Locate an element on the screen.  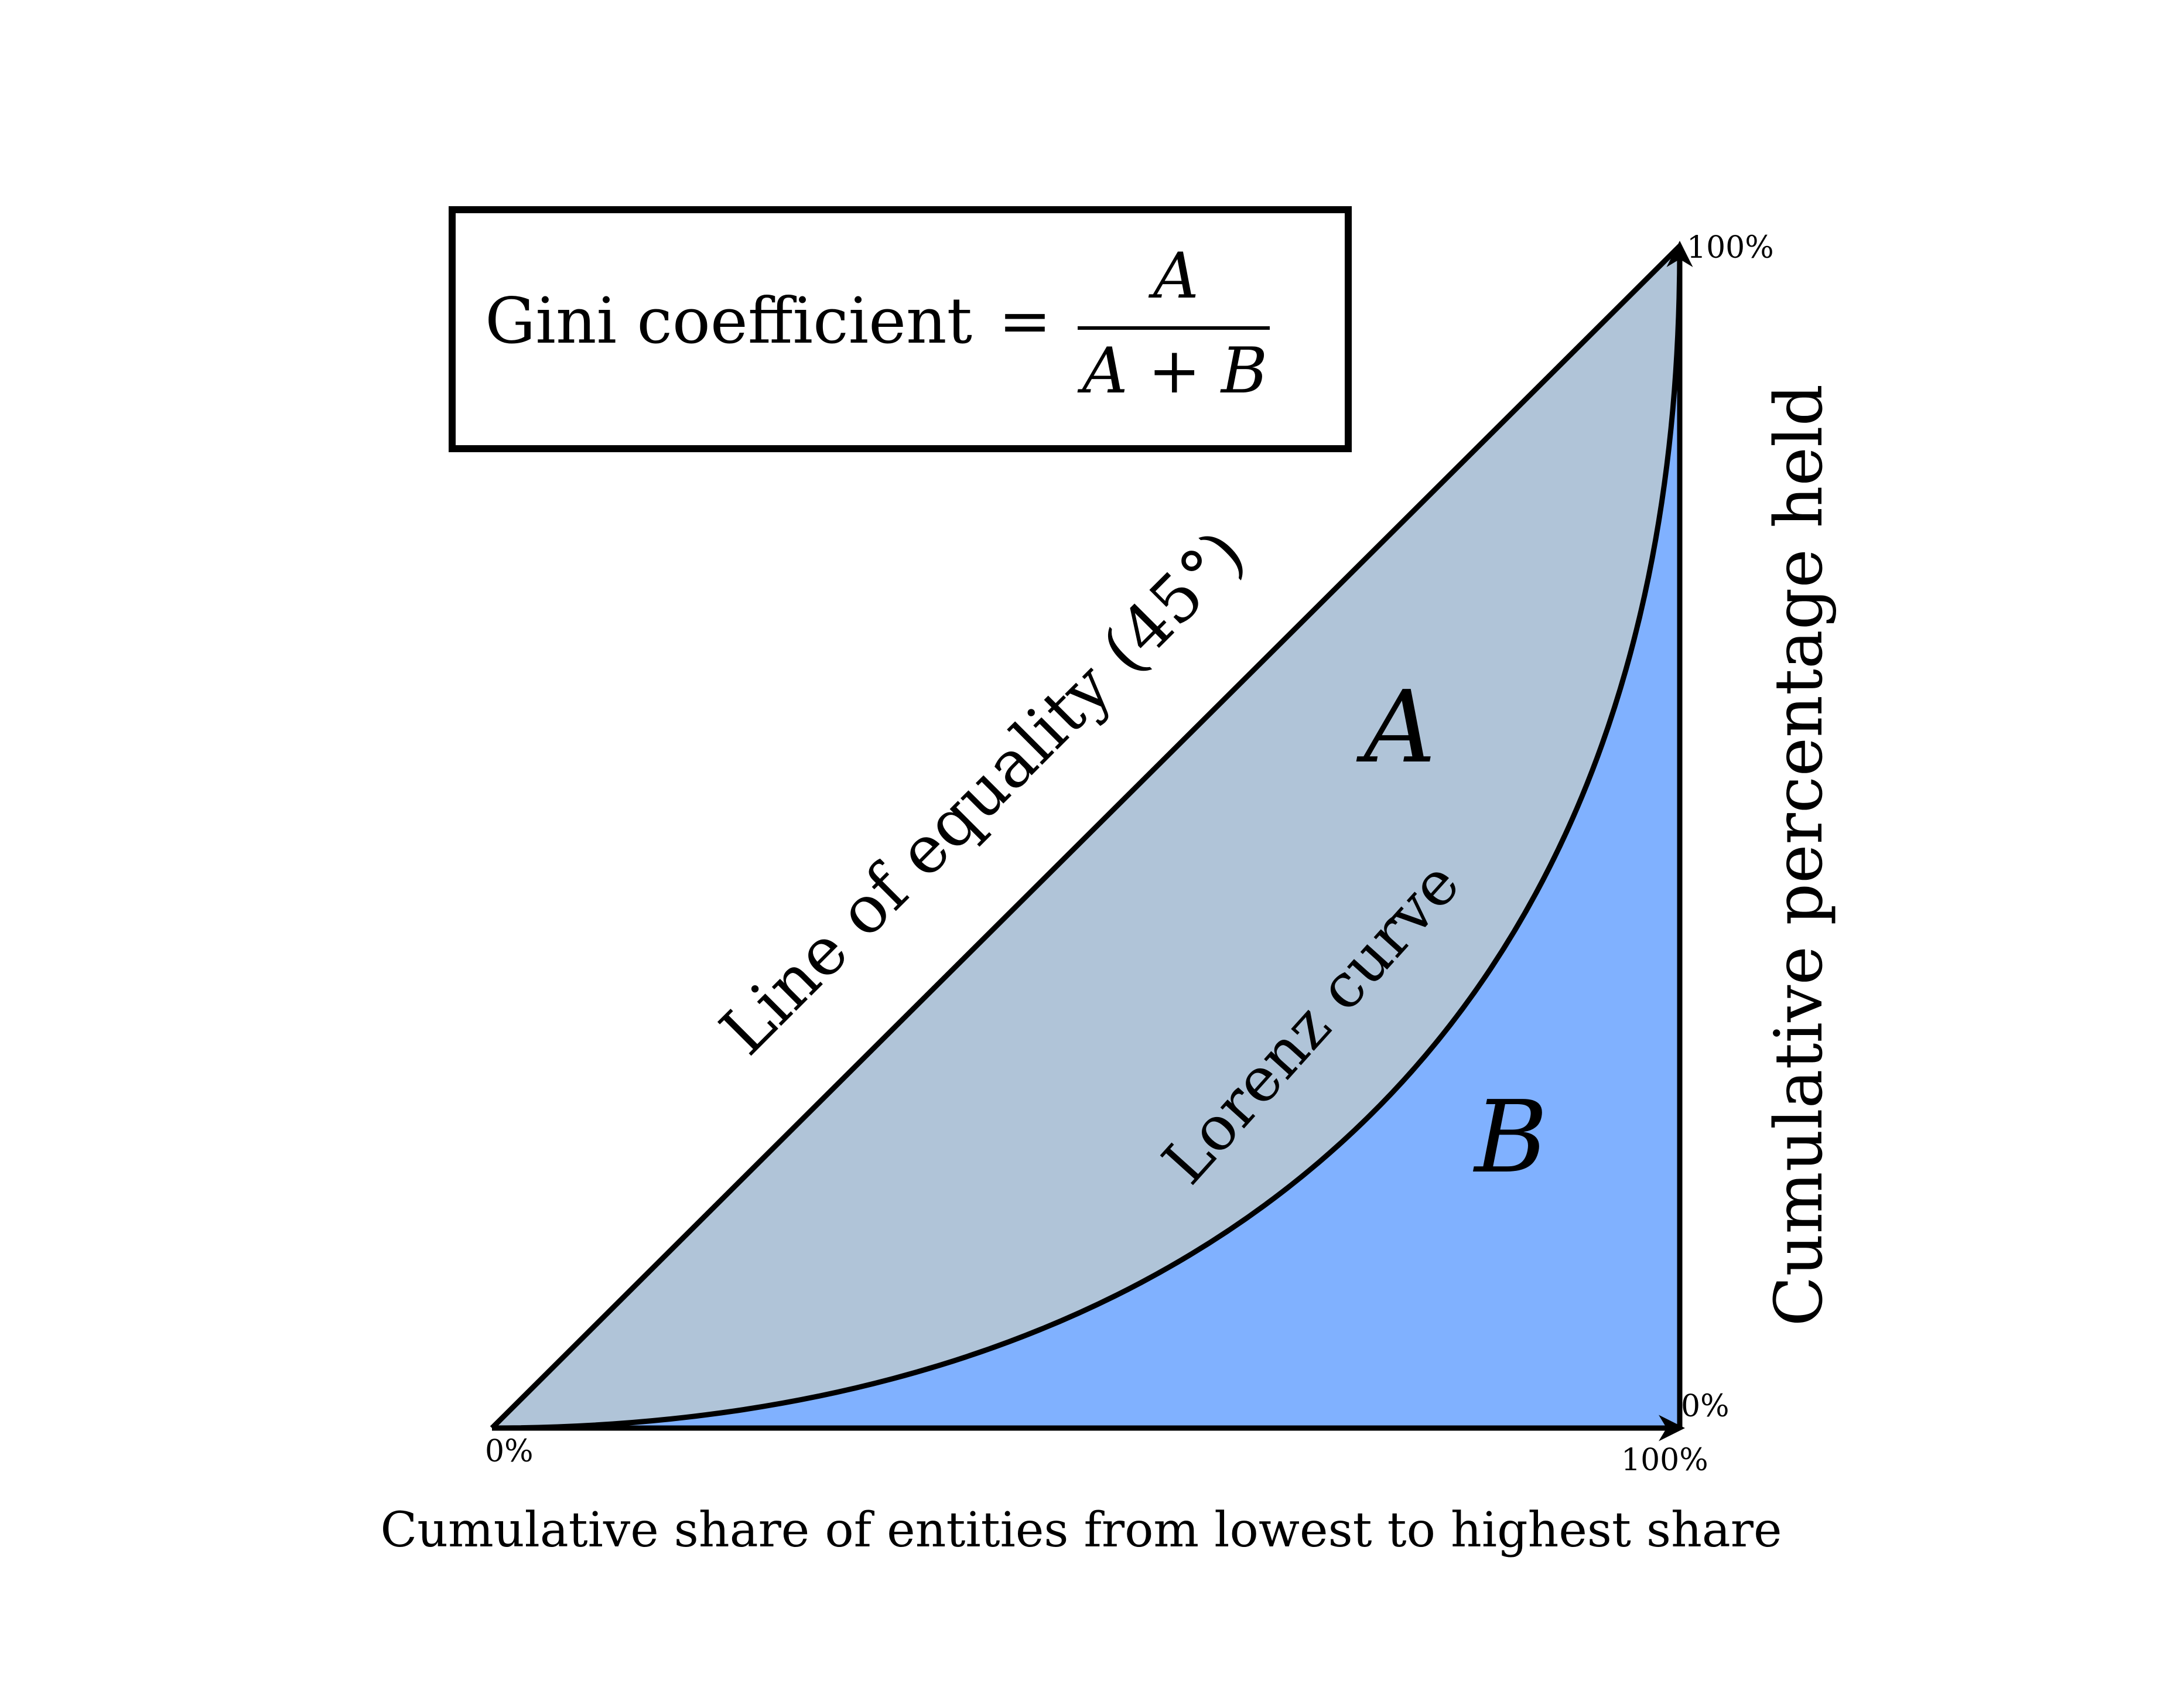
y-end-label: 100% is located at coordinates (1730, 247).